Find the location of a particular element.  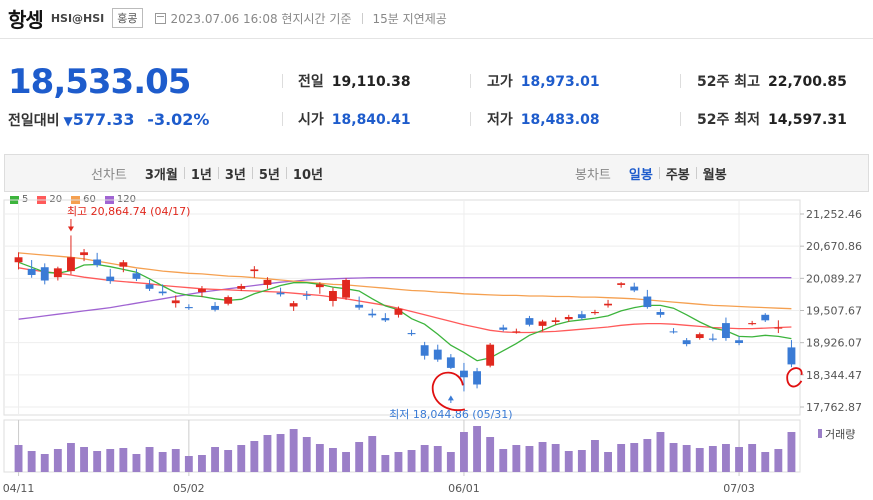

period-10y-tab: 10년 is located at coordinates (307, 175).